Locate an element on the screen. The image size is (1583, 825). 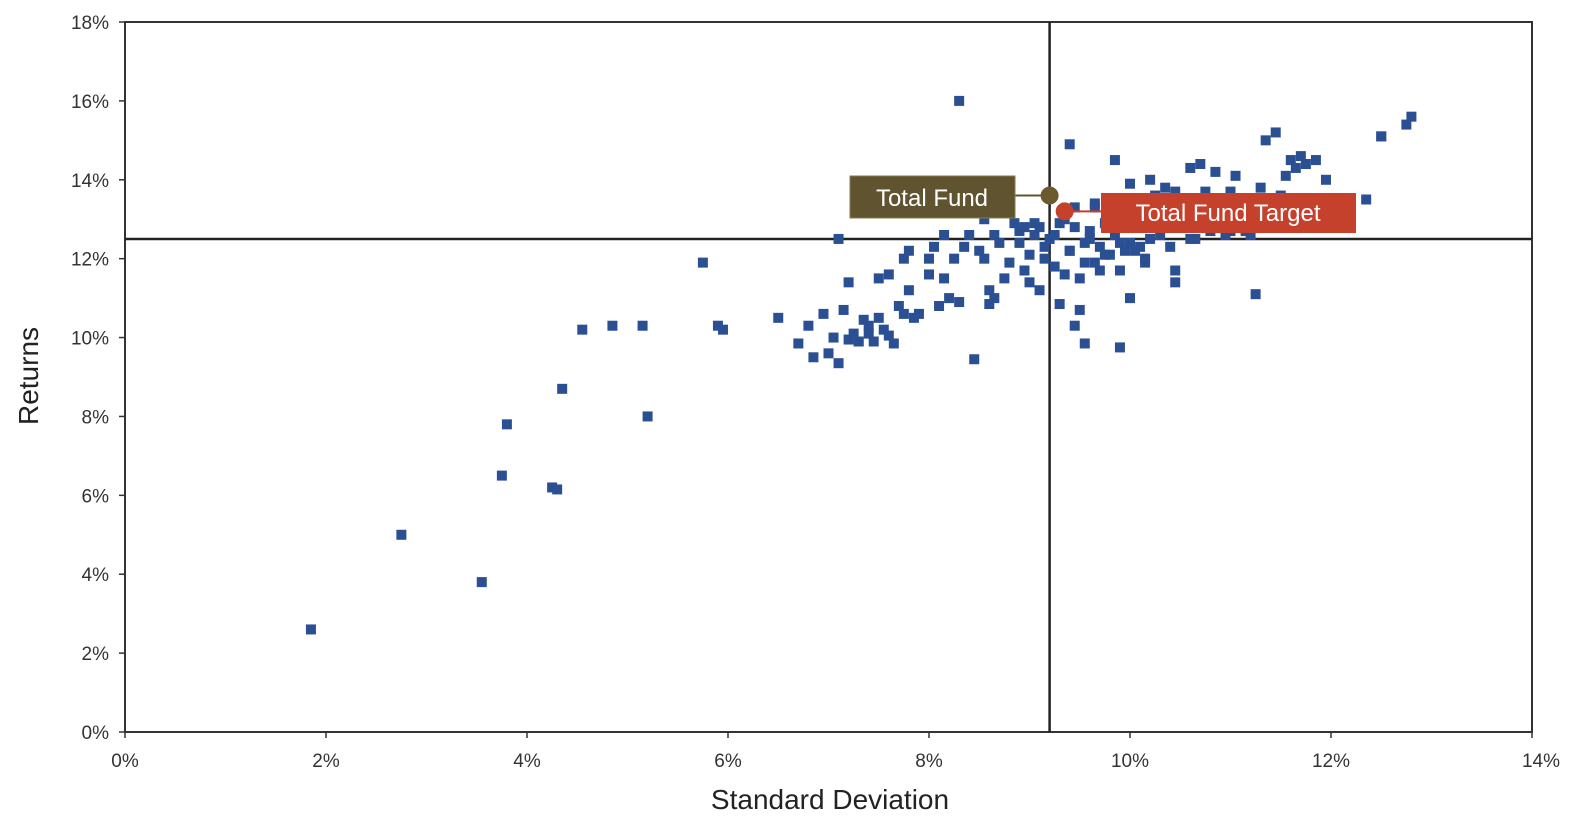
y-axis-title: Returns is located at coordinates (28, 376).